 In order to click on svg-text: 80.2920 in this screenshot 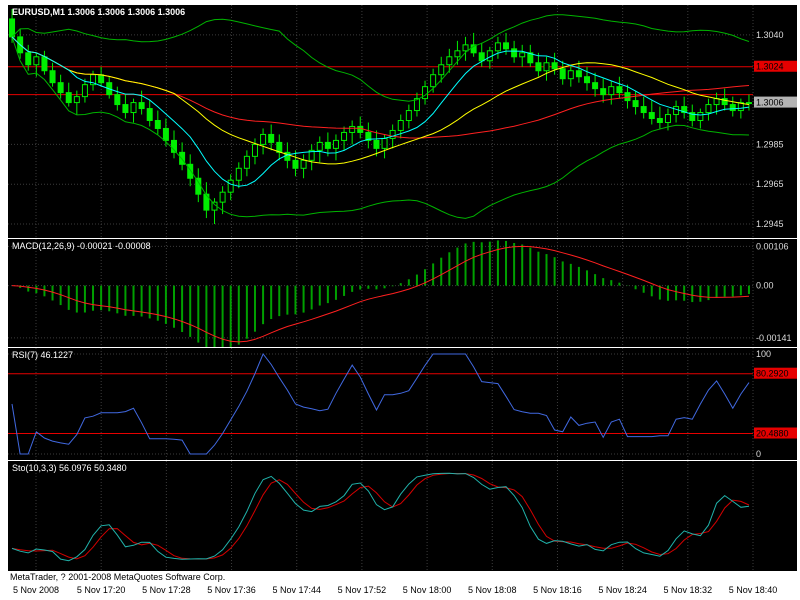, I will do `click(772, 374)`.